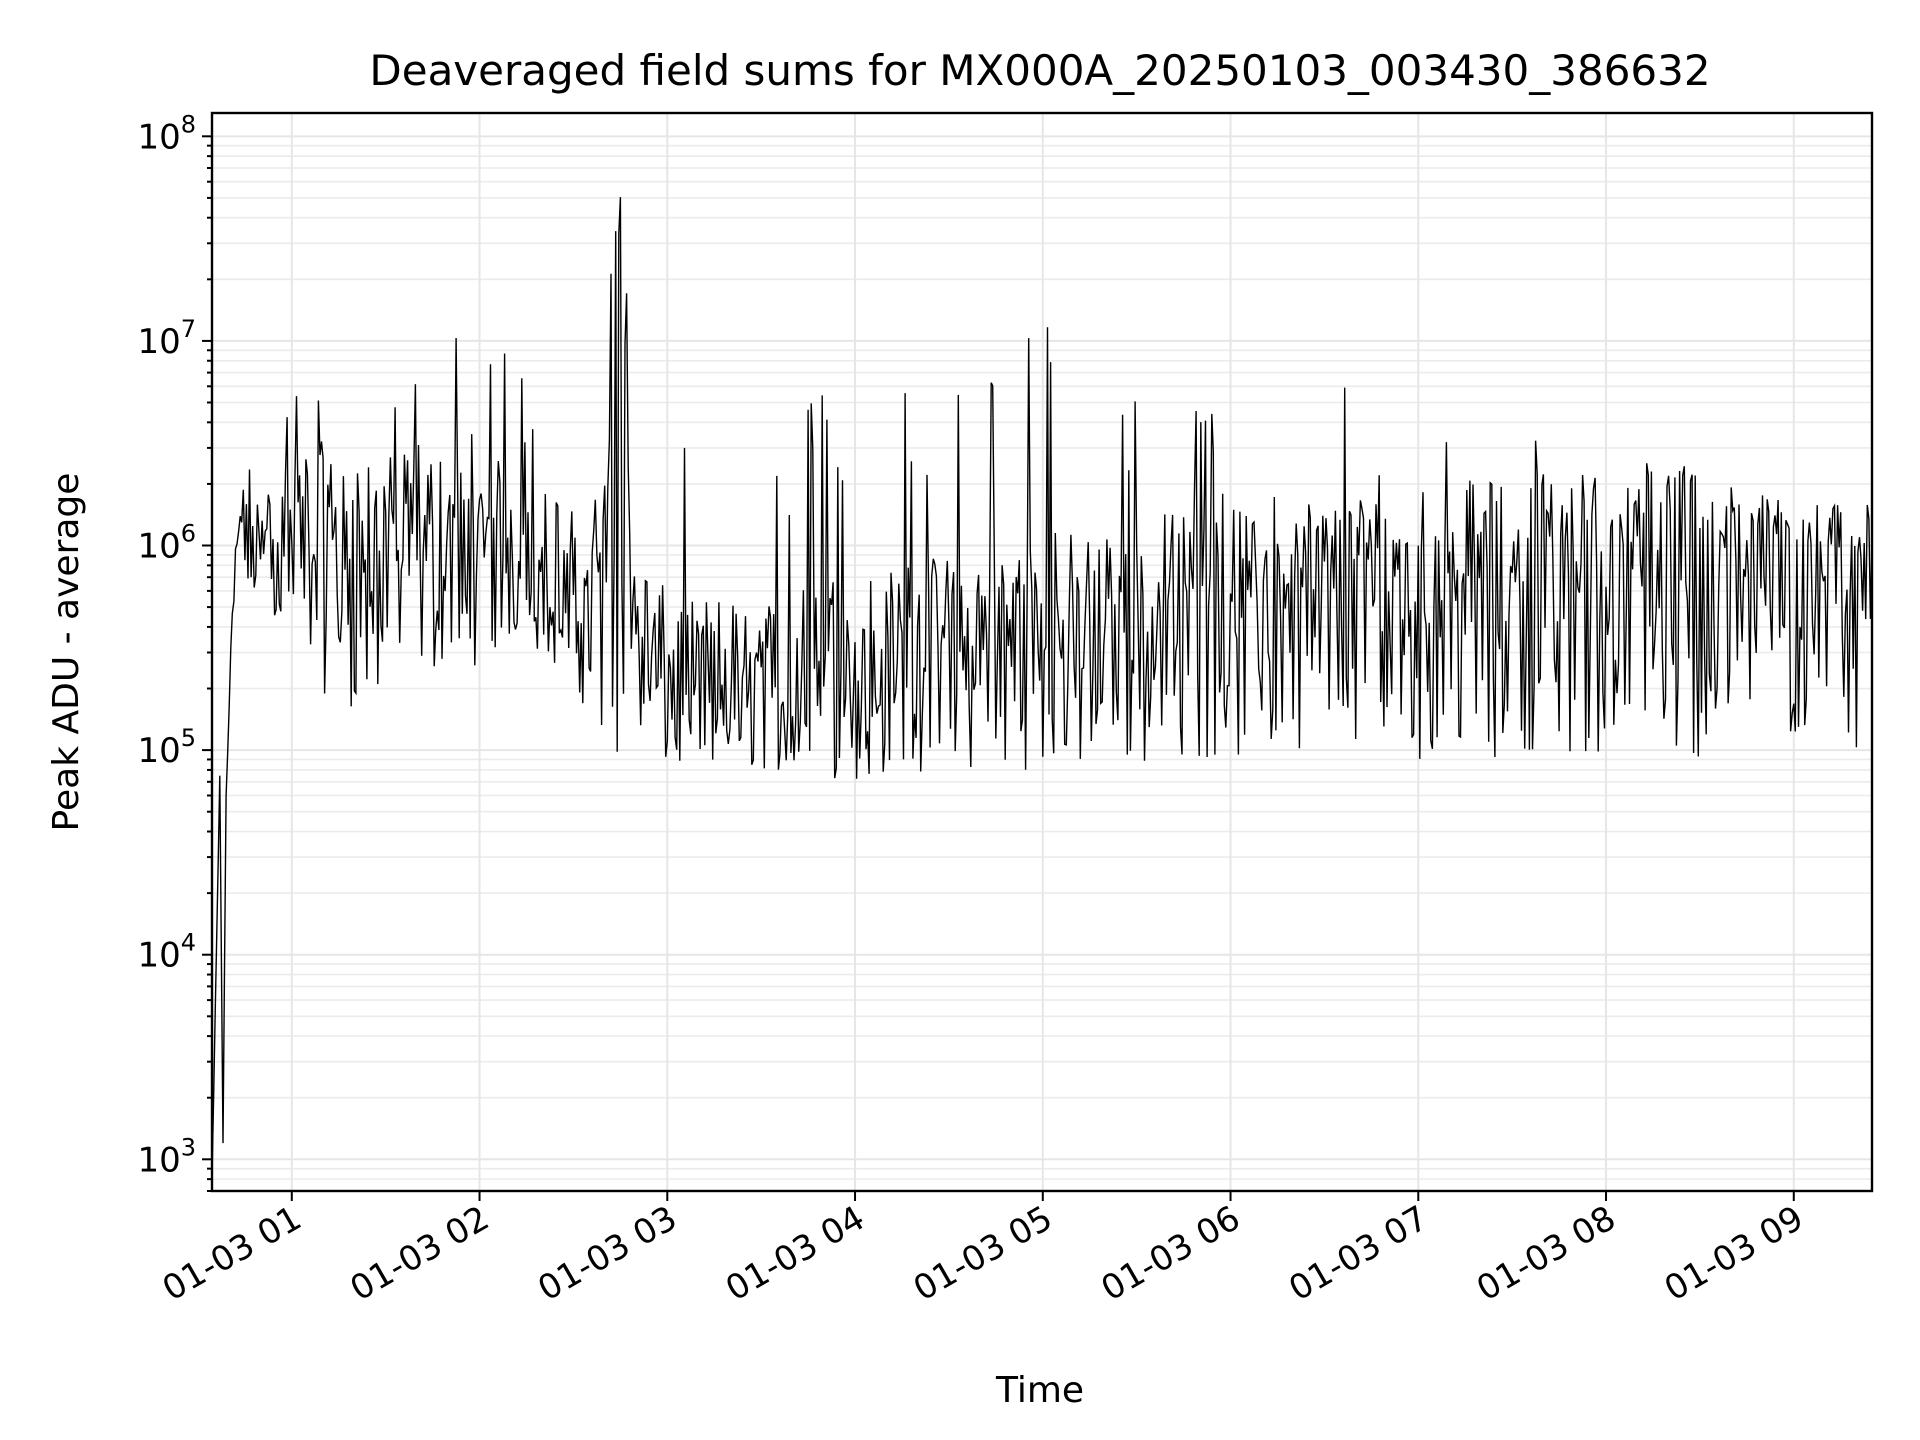  Describe the element at coordinates (166, 543) in the screenshot. I see `y-tick-label: 10⁶` at that location.